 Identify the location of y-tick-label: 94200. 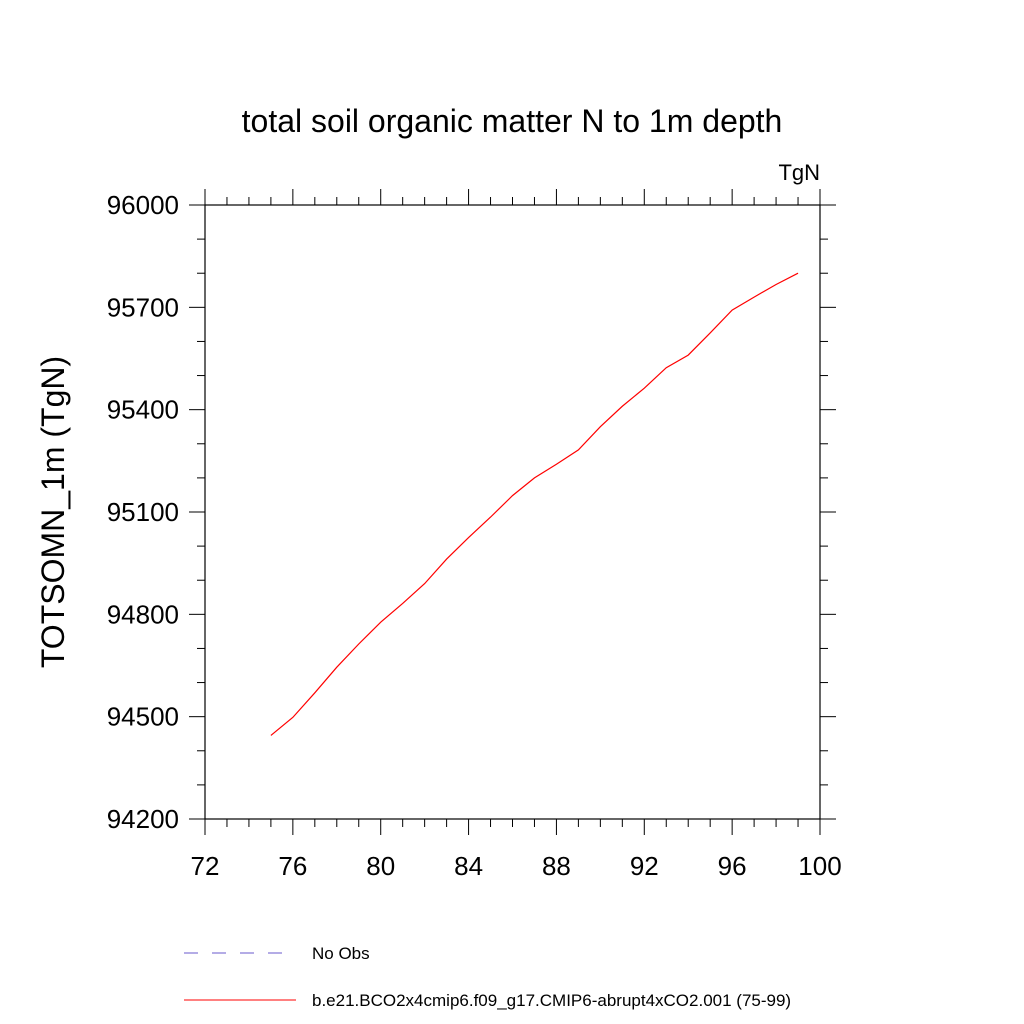
(143, 819).